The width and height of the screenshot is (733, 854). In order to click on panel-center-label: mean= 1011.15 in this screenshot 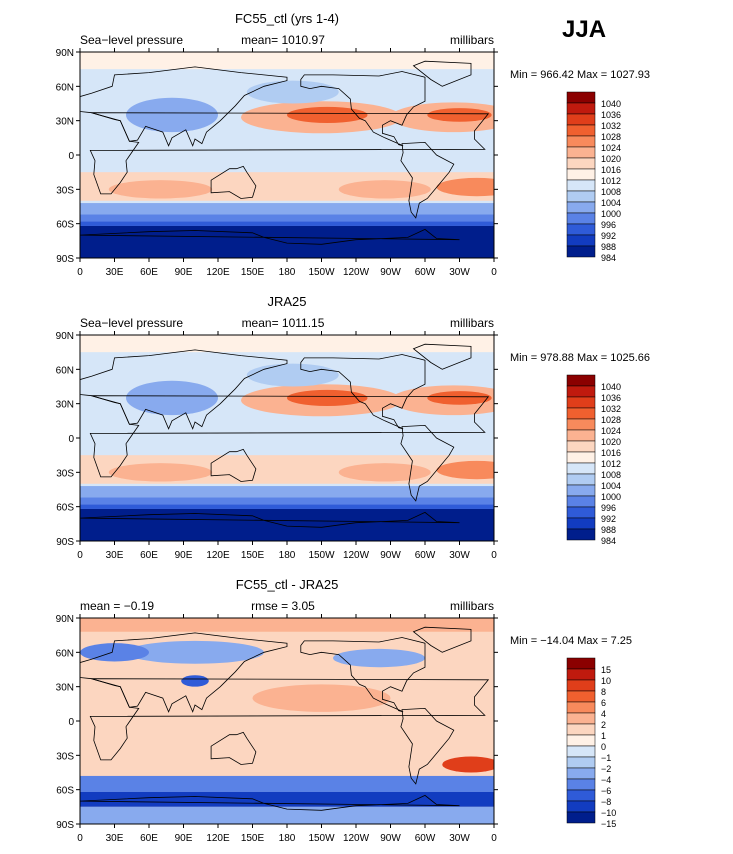, I will do `click(283, 323)`.